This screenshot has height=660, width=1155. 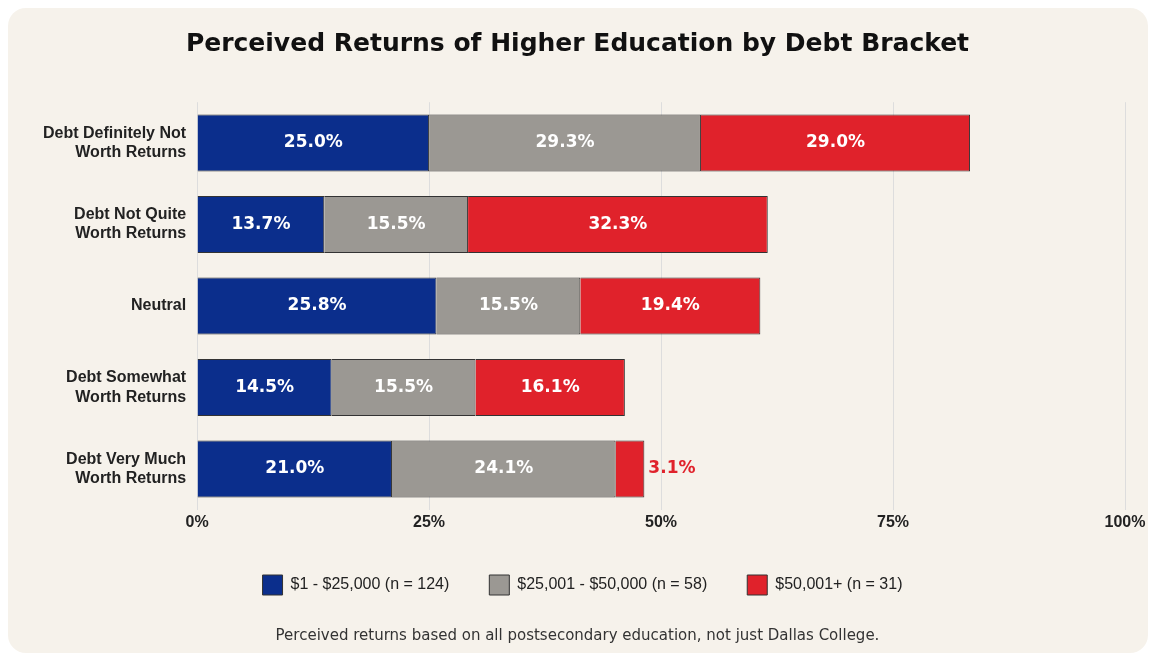 What do you see at coordinates (504, 467) in the screenshot?
I see `data-label: 24.1%` at bounding box center [504, 467].